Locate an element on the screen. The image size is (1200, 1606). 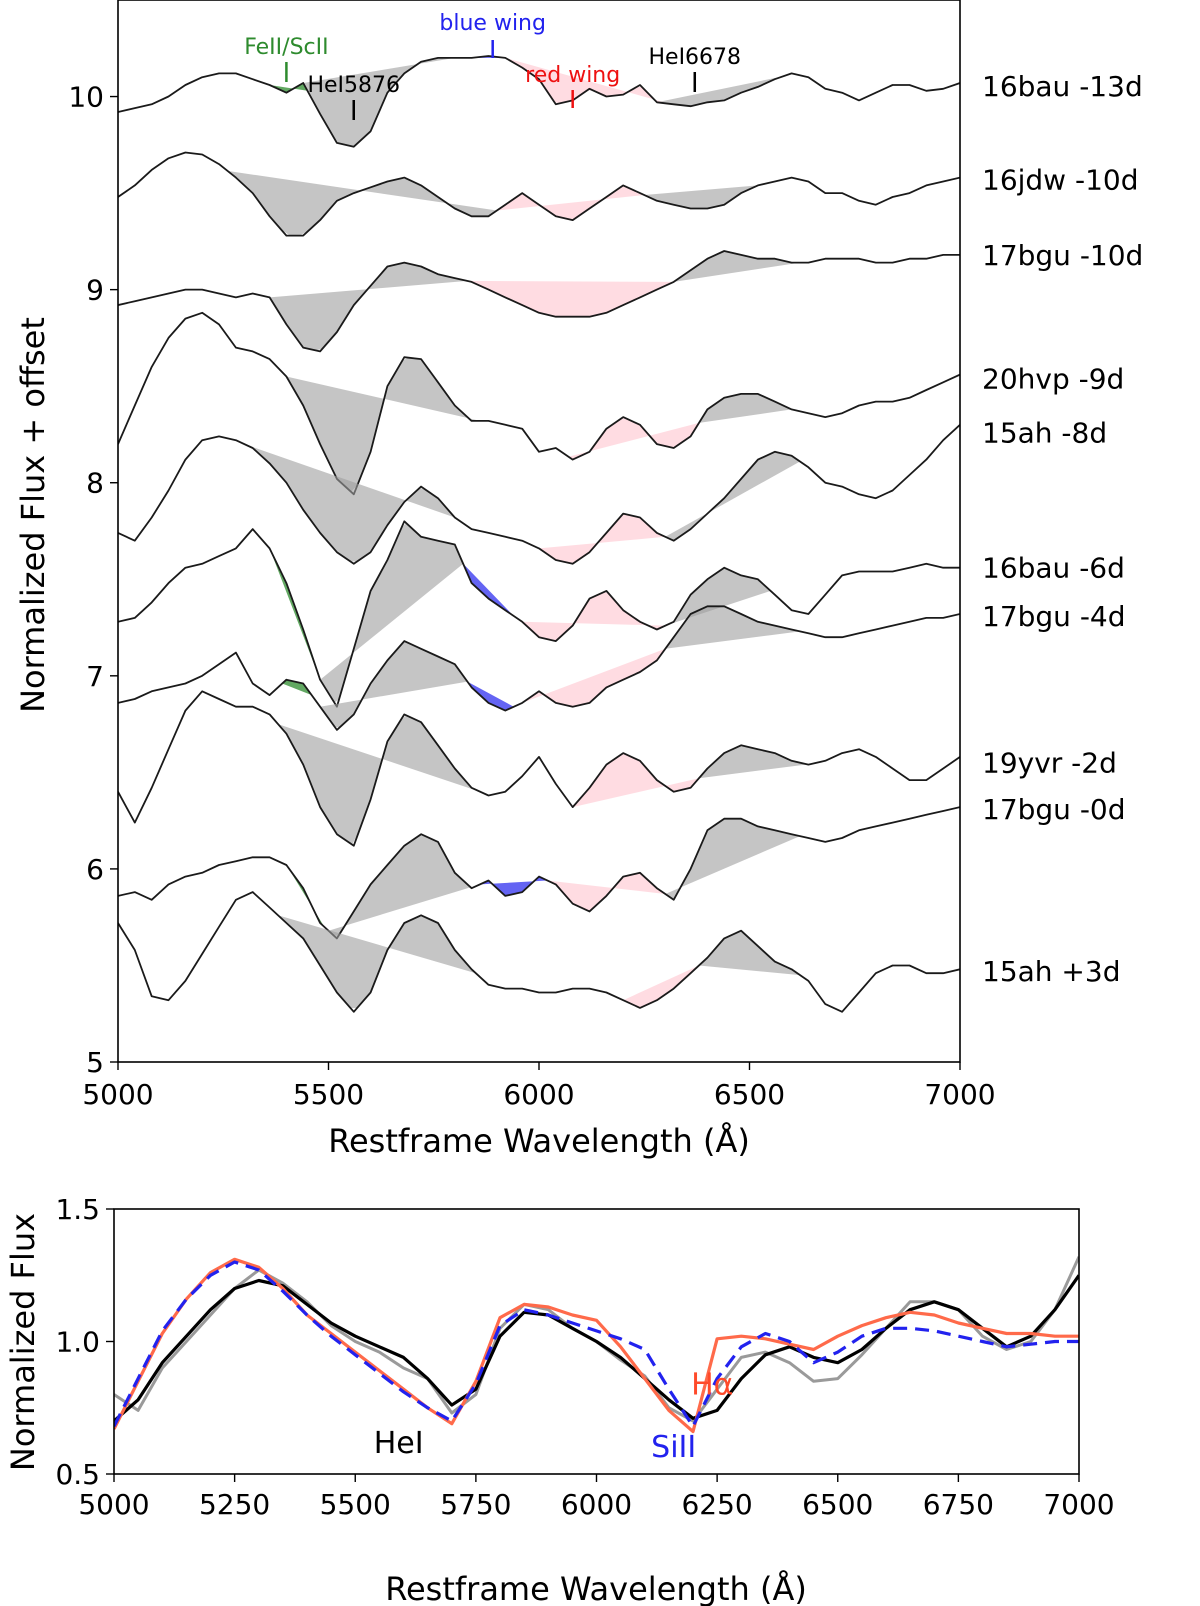
annotation-1: SiII is located at coordinates (673, 1447).